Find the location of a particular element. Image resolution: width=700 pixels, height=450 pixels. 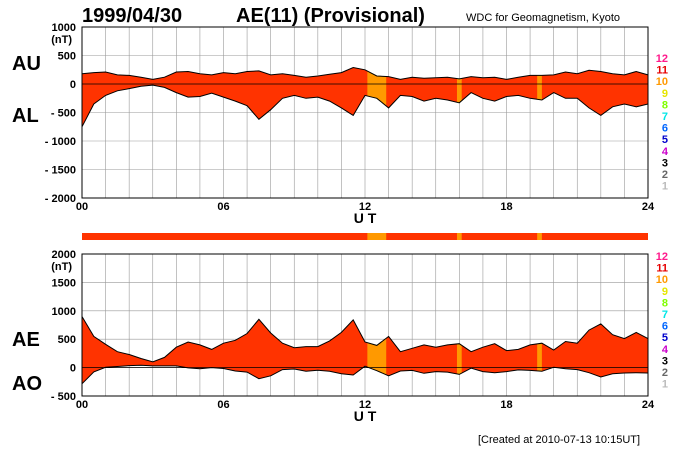

source-label: WDC for Geomagnetism, Kyoto is located at coordinates (543, 18).